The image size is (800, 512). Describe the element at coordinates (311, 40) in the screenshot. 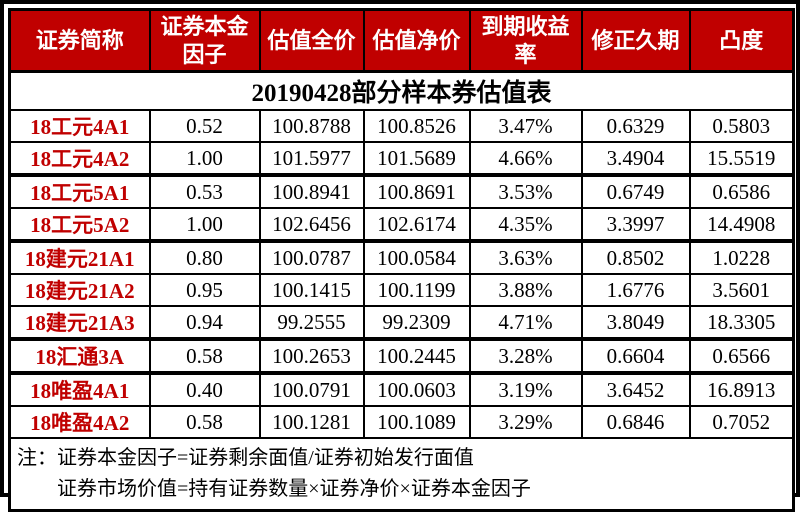

I see `column-header-full-price: 估值全价` at that location.